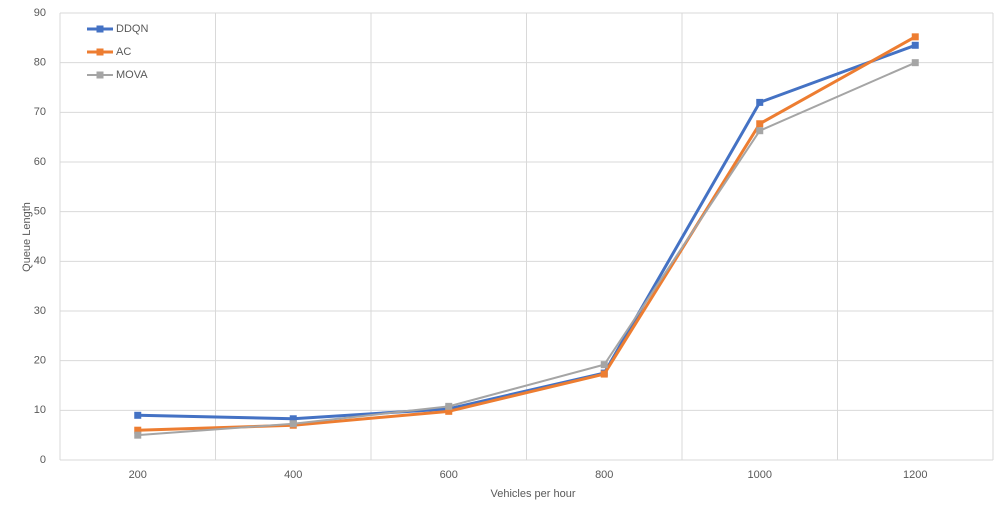  Describe the element at coordinates (123, 52) in the screenshot. I see `legend-label: AC` at that location.